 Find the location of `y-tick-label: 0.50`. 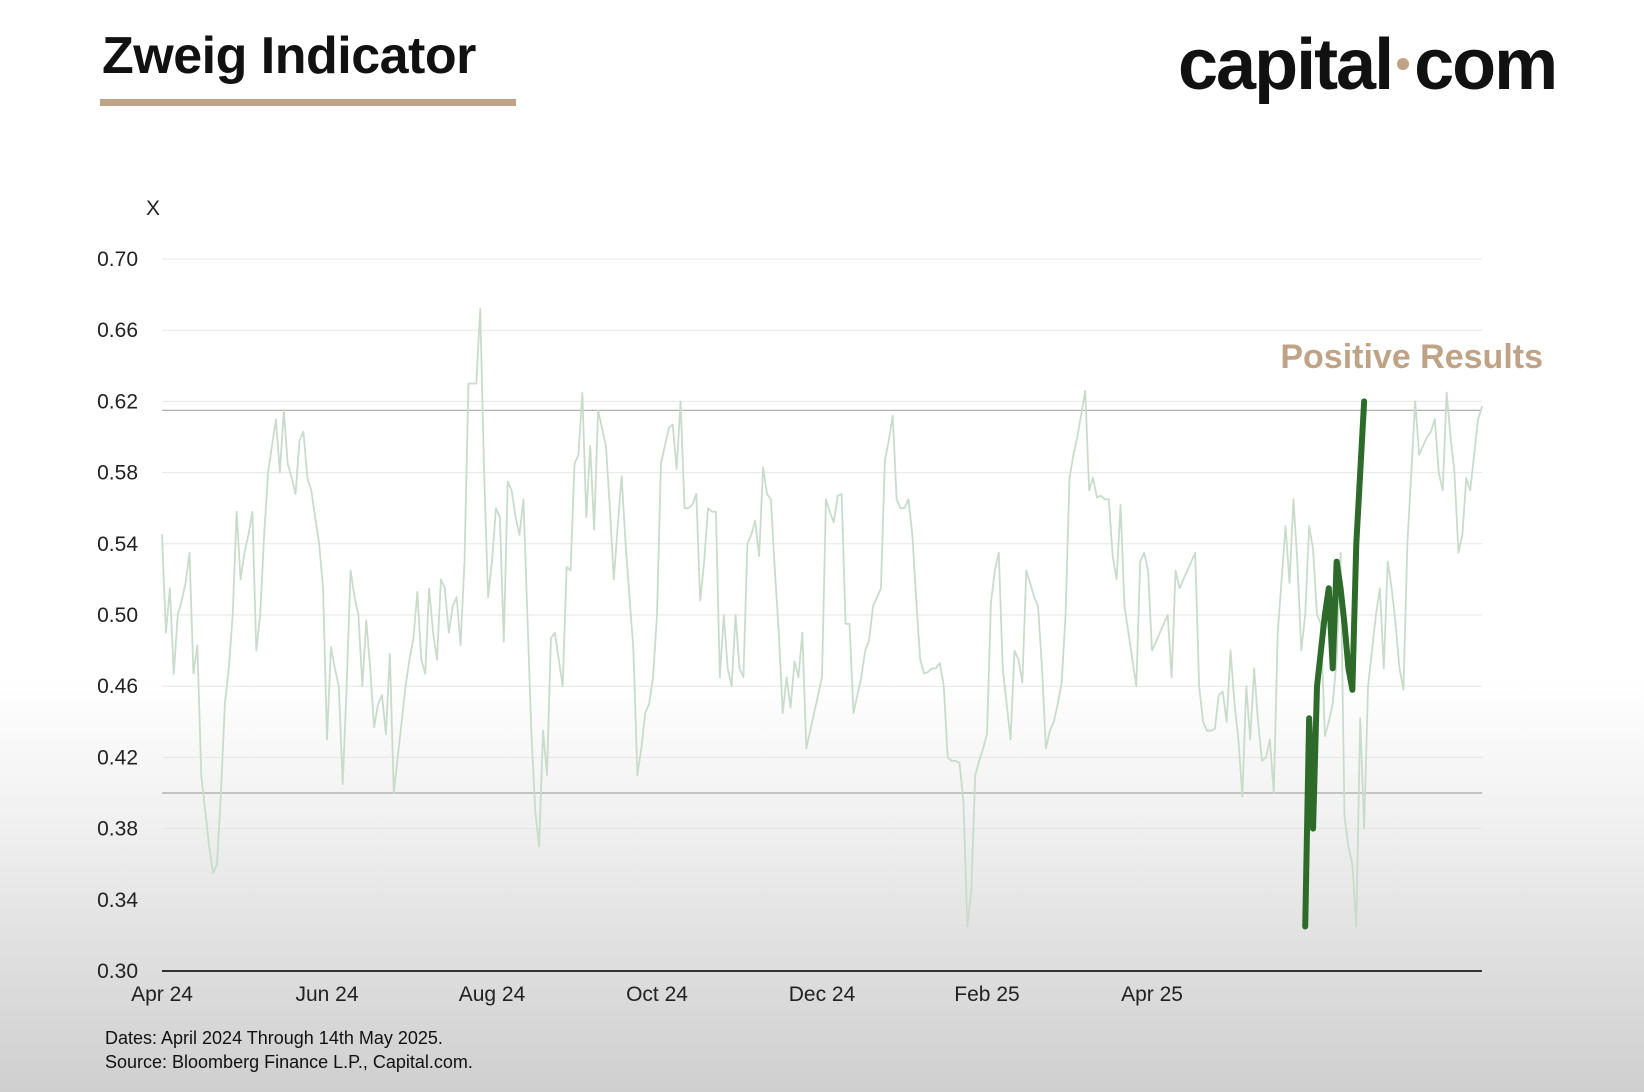

y-tick-label: 0.50 is located at coordinates (117, 615).